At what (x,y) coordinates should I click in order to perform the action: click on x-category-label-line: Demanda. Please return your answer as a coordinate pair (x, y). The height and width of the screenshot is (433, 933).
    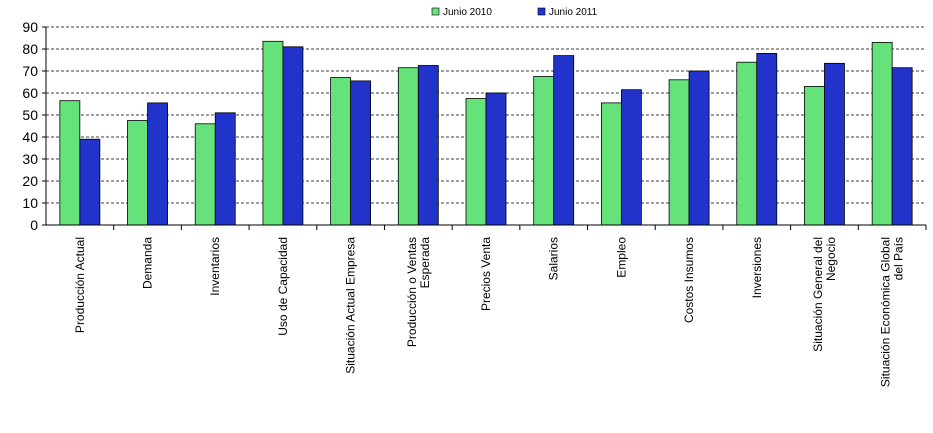
    Looking at the image, I should click on (148, 263).